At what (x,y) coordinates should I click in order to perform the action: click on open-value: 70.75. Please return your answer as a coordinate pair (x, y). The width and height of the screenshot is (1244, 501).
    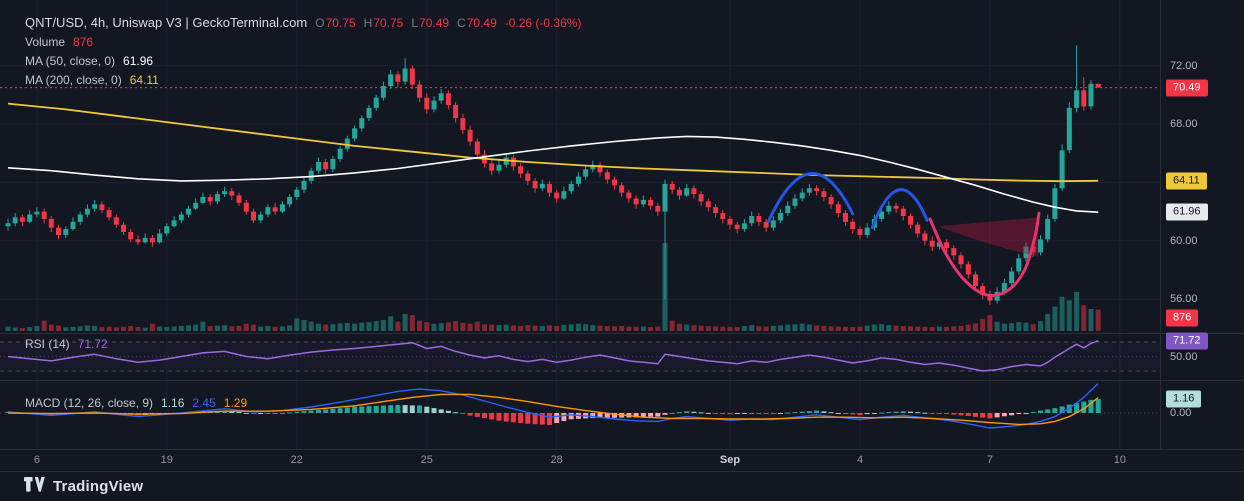
    Looking at the image, I should click on (340, 23).